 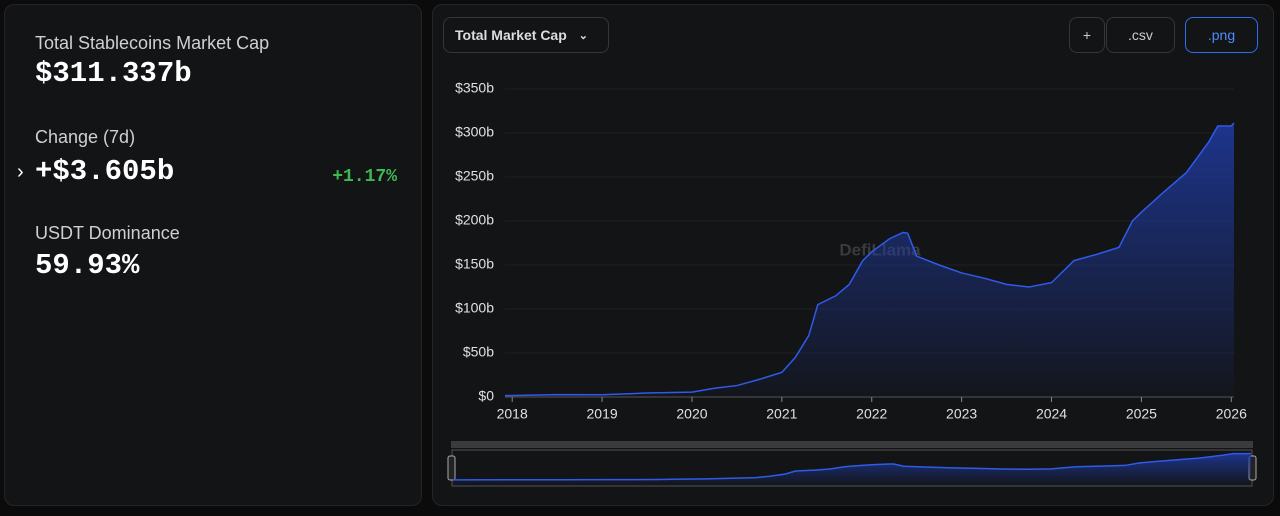 What do you see at coordinates (478, 352) in the screenshot?
I see `y-tick-label: $50b` at bounding box center [478, 352].